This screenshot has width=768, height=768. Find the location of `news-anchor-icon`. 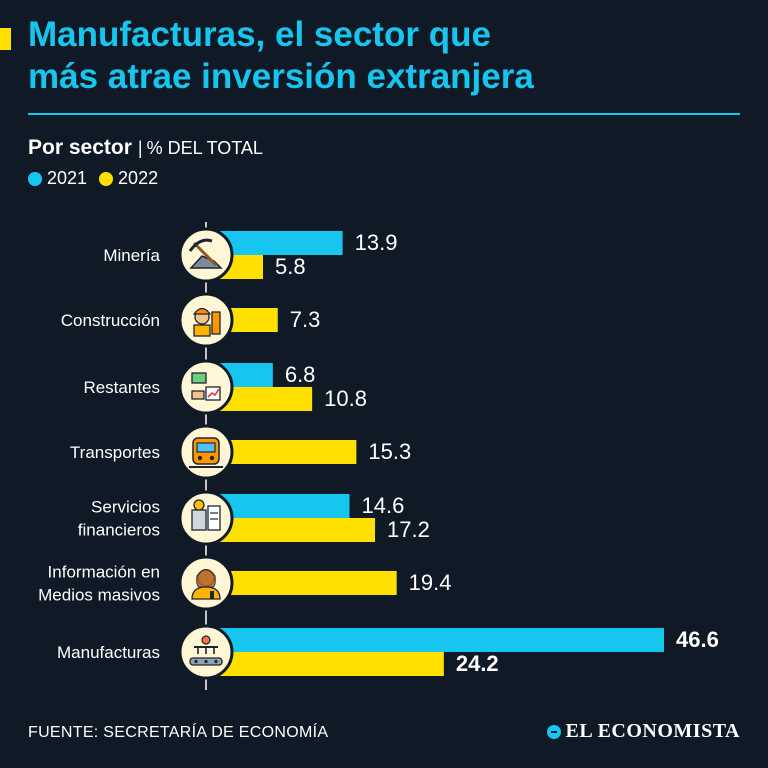

news-anchor-icon is located at coordinates (206, 584).